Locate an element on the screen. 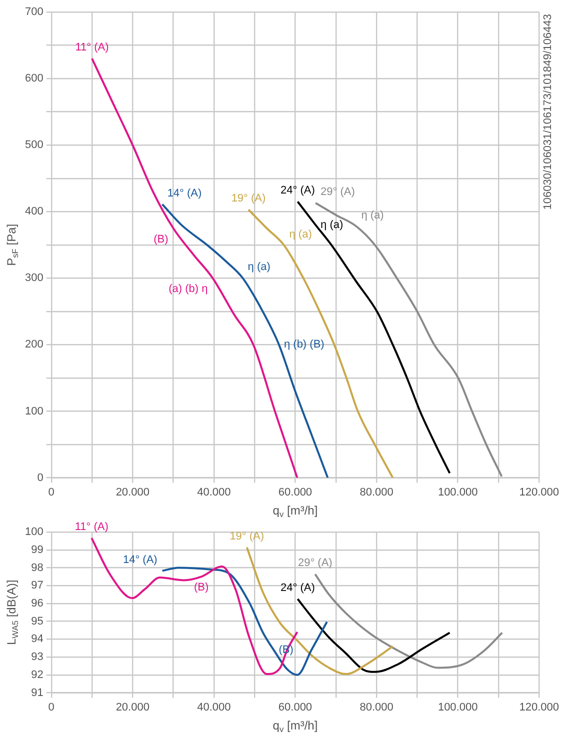 The image size is (562, 735). y-tick-label: 94 is located at coordinates (37, 639).